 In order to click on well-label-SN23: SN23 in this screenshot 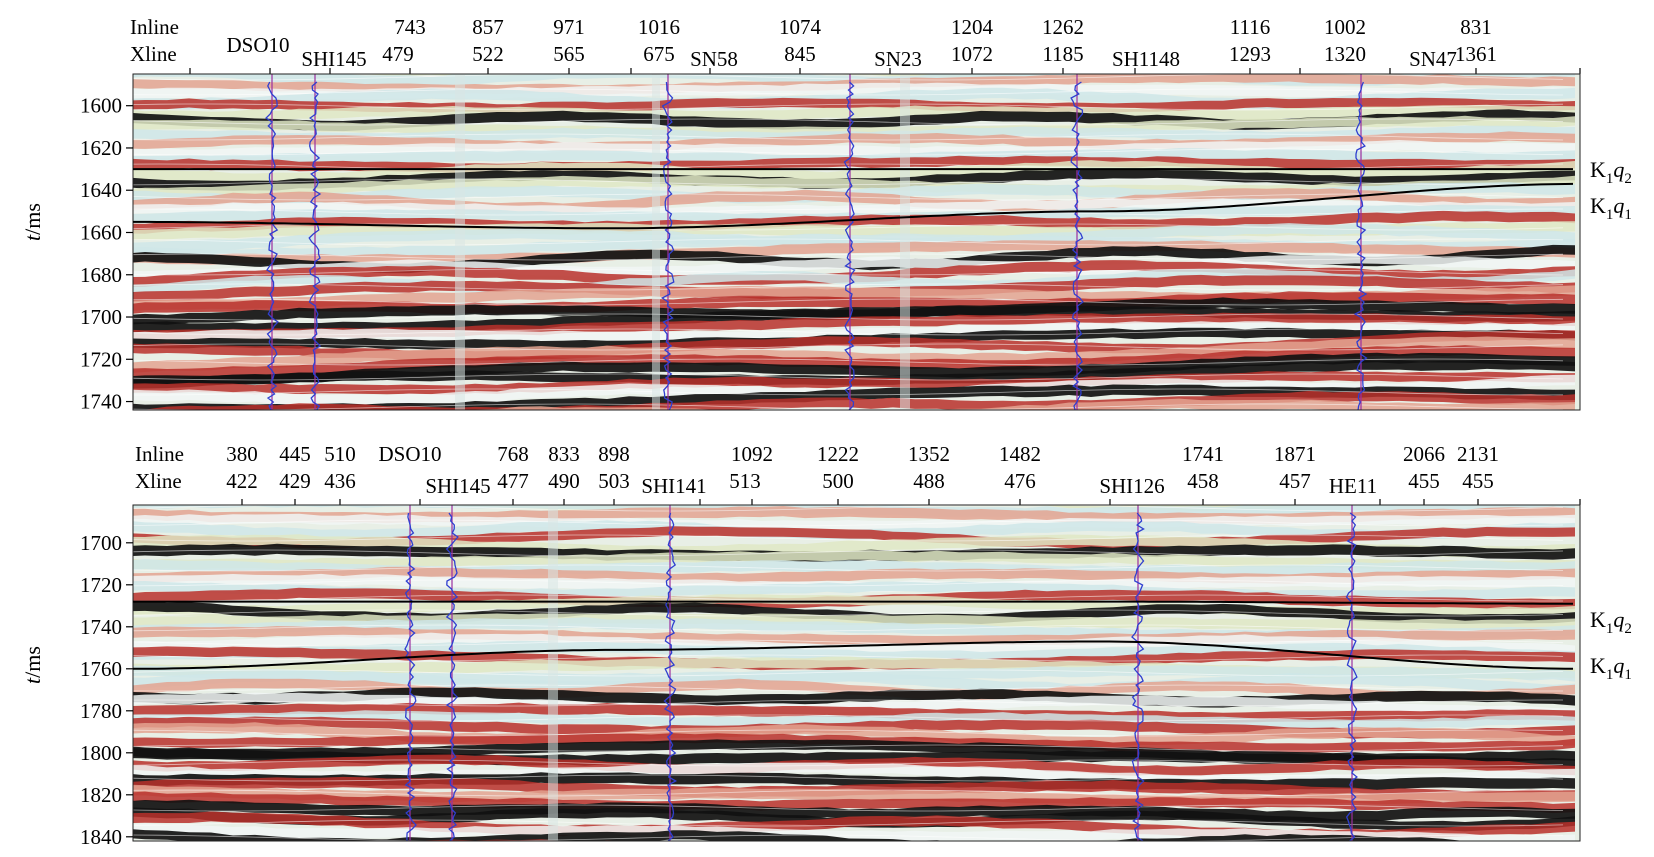, I will do `click(898, 59)`.